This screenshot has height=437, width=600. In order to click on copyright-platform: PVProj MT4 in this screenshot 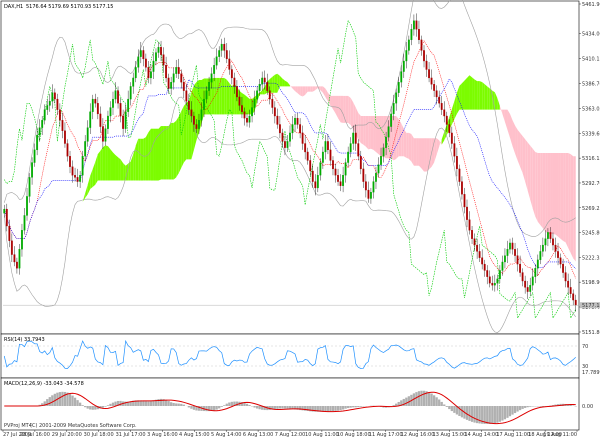, I will do `click(18, 426)`.